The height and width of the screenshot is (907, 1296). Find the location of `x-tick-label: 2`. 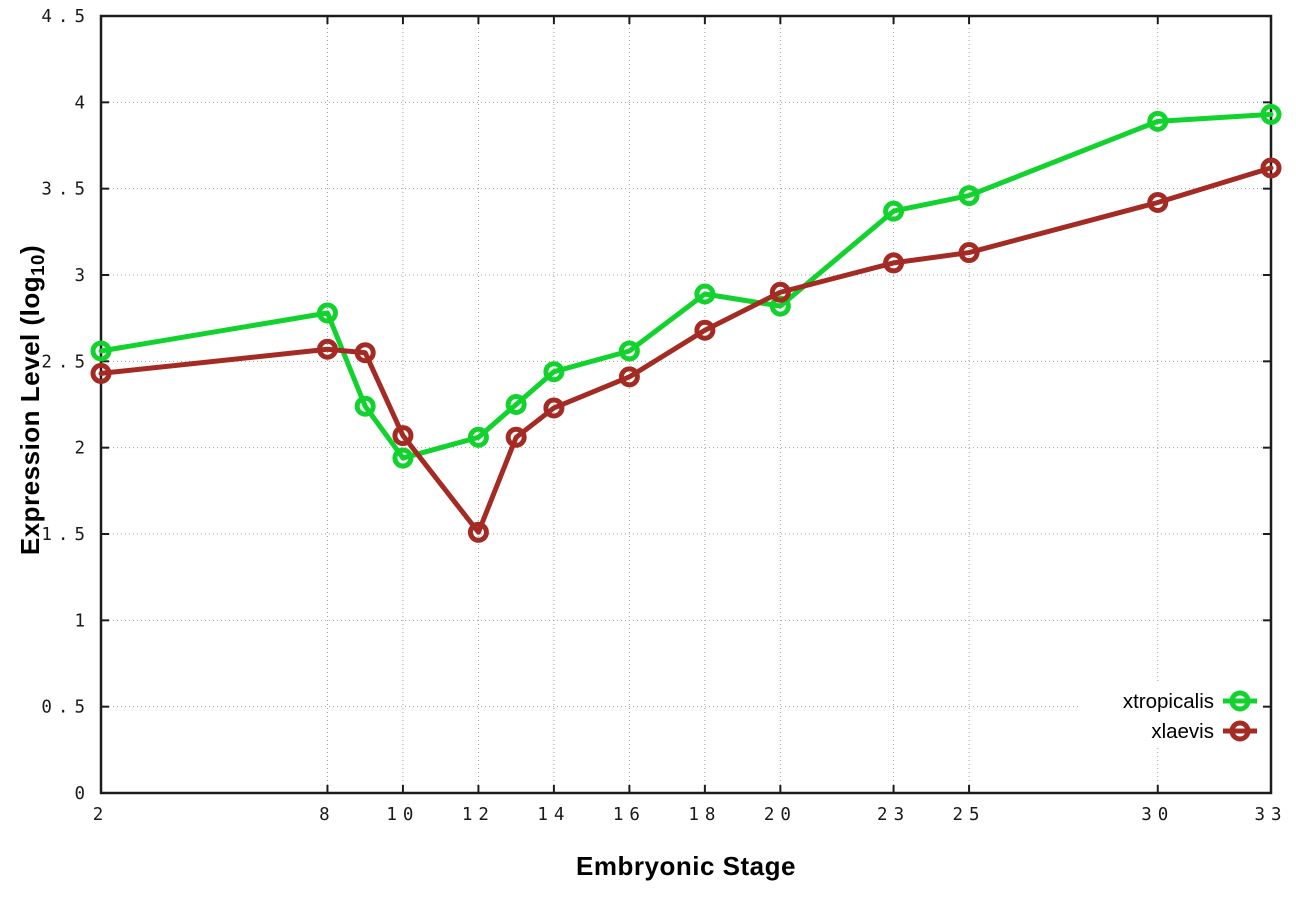

x-tick-label: 2 is located at coordinates (101, 815).